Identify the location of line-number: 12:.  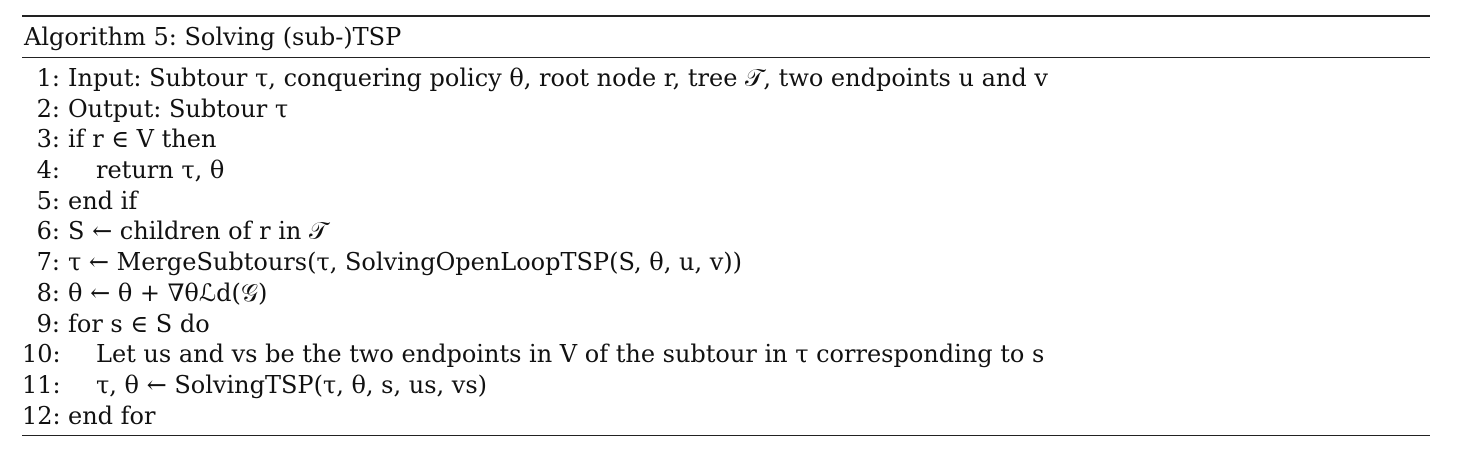
(41, 415).